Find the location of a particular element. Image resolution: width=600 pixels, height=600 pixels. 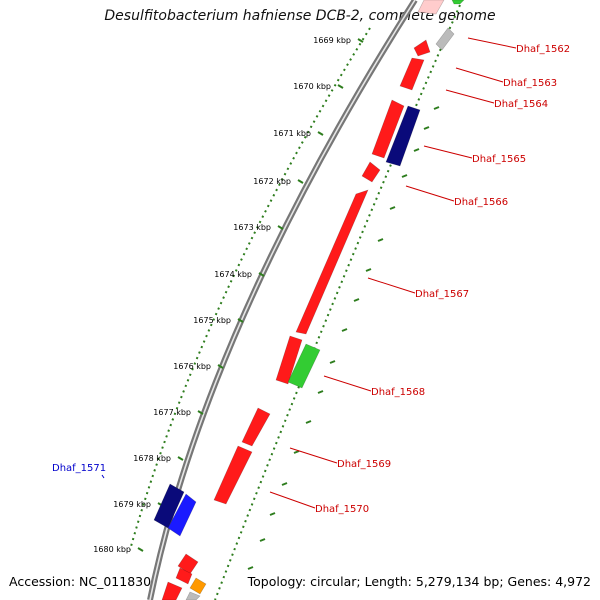

gene-label: Dhaf_1567 is located at coordinates (442, 294).